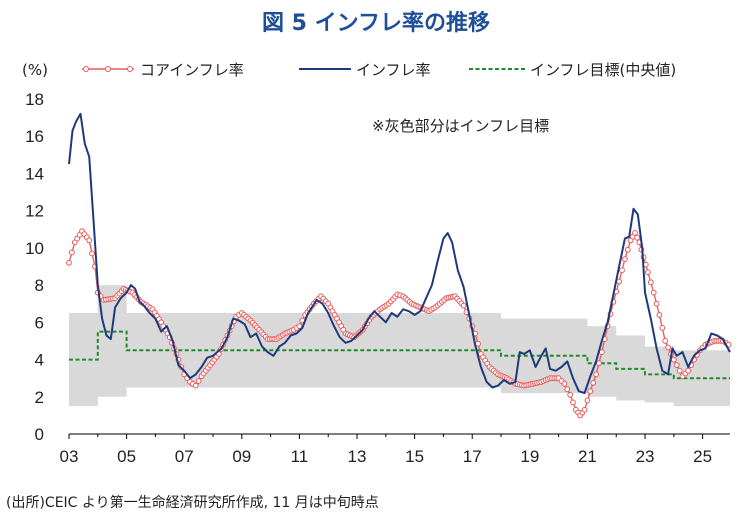 The height and width of the screenshot is (521, 752). What do you see at coordinates (460, 126) in the screenshot?
I see `band-note: ※灰色部分はインフレ目標` at bounding box center [460, 126].